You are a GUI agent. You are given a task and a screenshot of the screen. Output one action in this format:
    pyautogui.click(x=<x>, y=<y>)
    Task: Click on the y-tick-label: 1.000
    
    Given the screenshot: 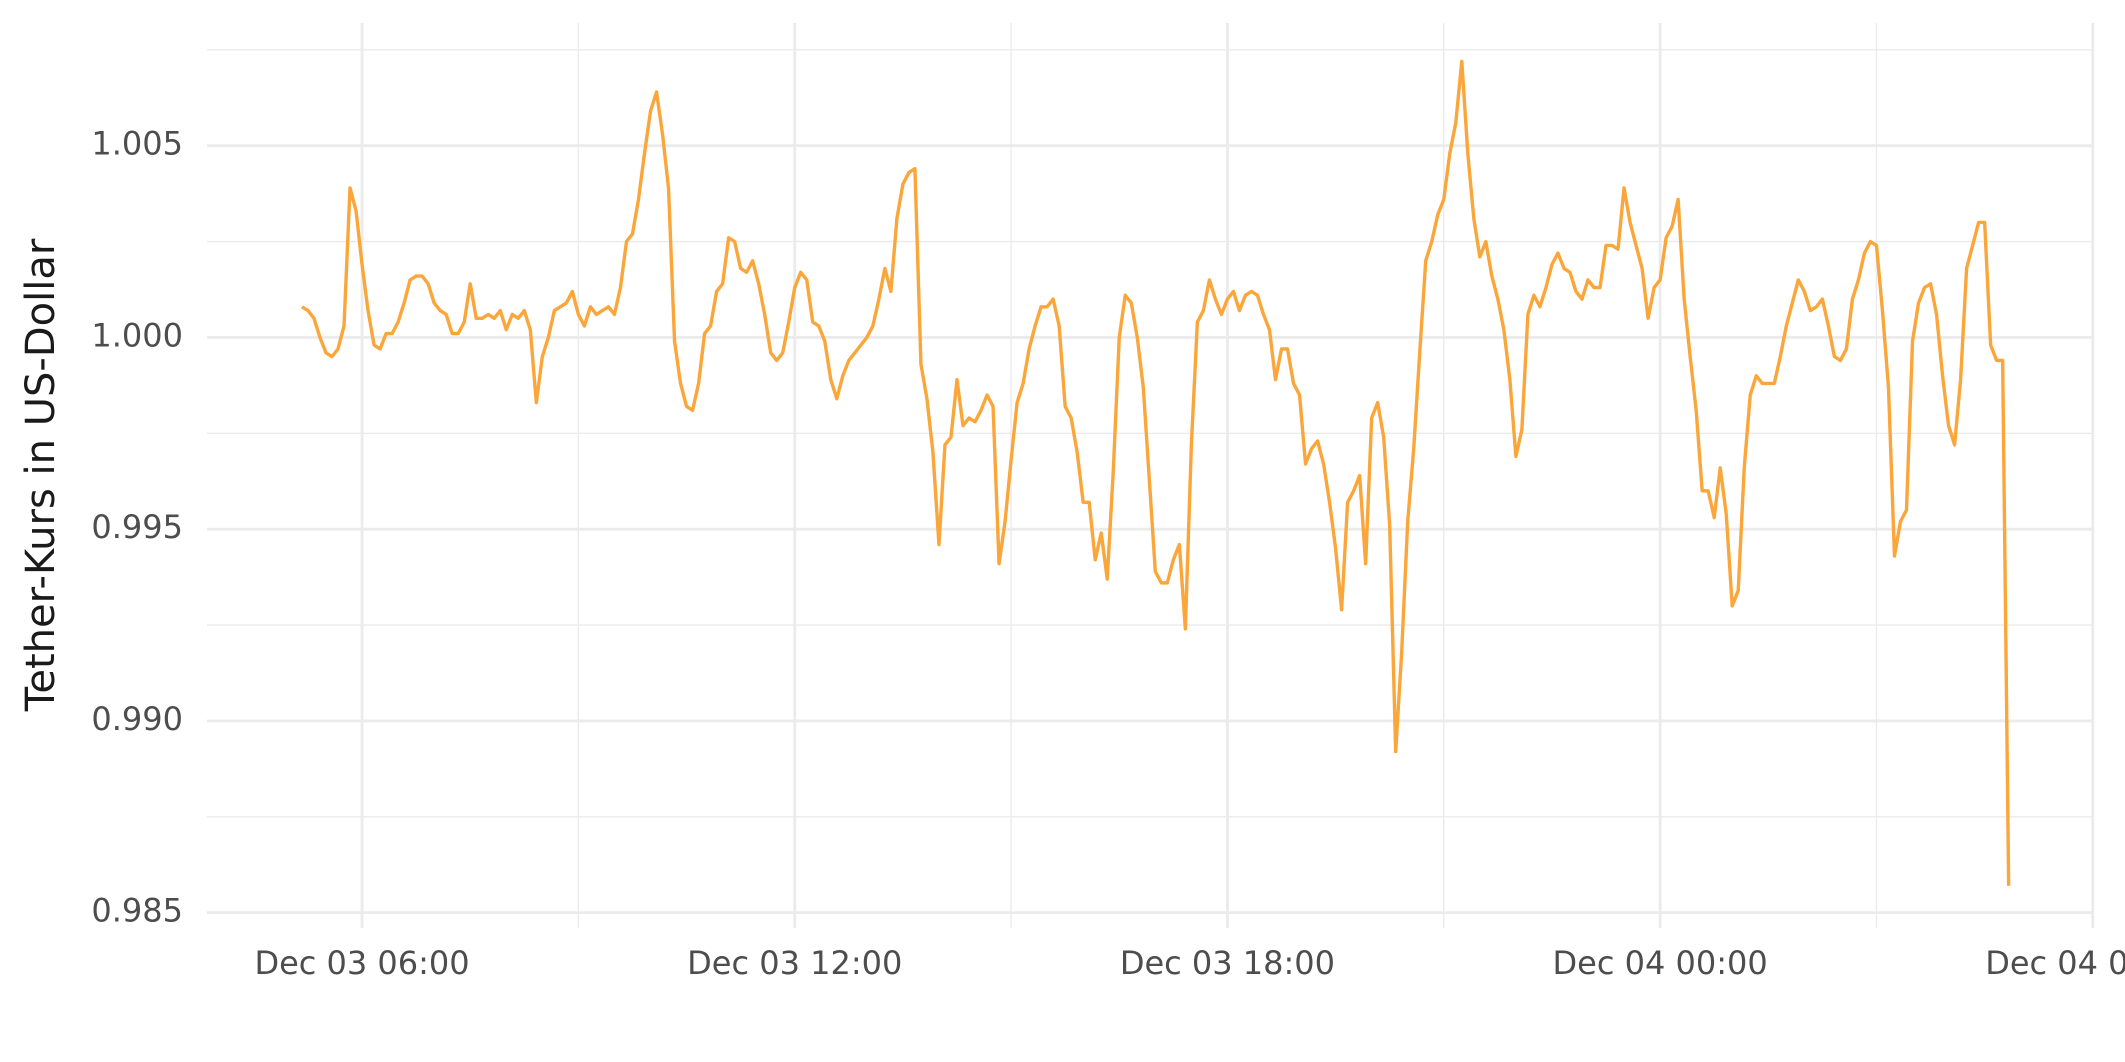 What is the action you would take?
    pyautogui.click(x=137, y=335)
    